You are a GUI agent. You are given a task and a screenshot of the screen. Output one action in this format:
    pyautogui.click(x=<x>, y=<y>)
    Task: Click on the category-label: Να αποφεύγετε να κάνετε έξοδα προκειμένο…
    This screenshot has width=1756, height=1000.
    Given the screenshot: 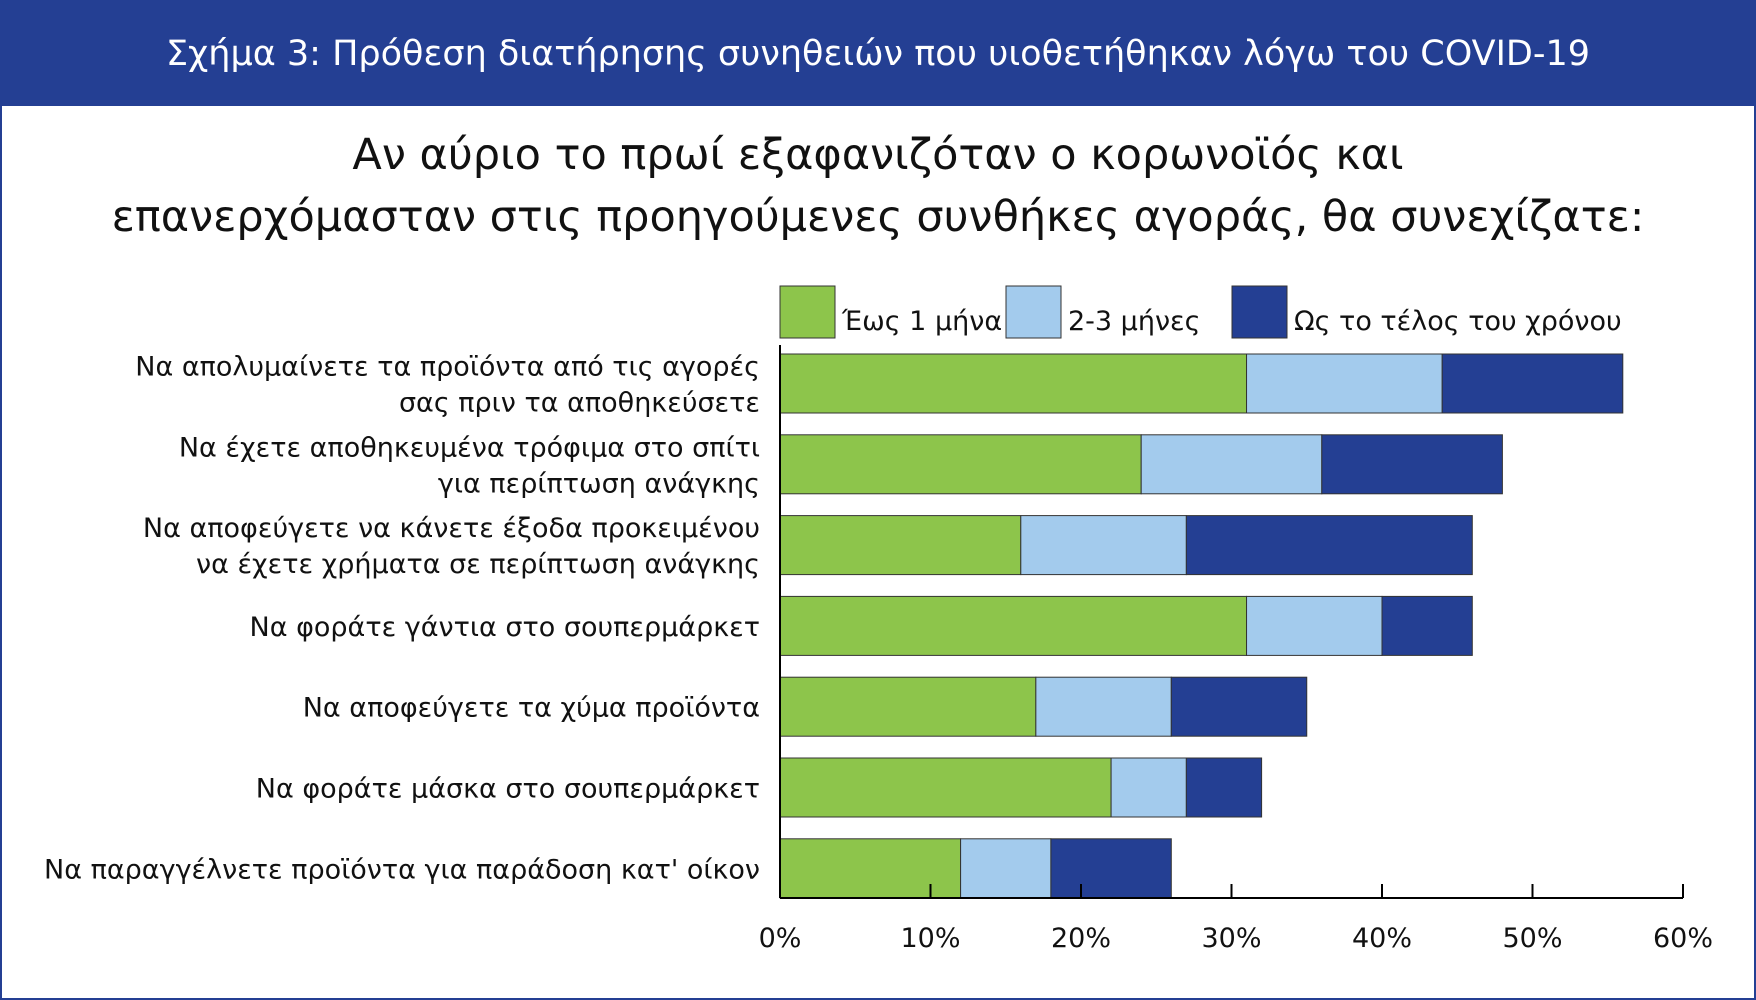 What is the action you would take?
    pyautogui.click(x=451, y=546)
    